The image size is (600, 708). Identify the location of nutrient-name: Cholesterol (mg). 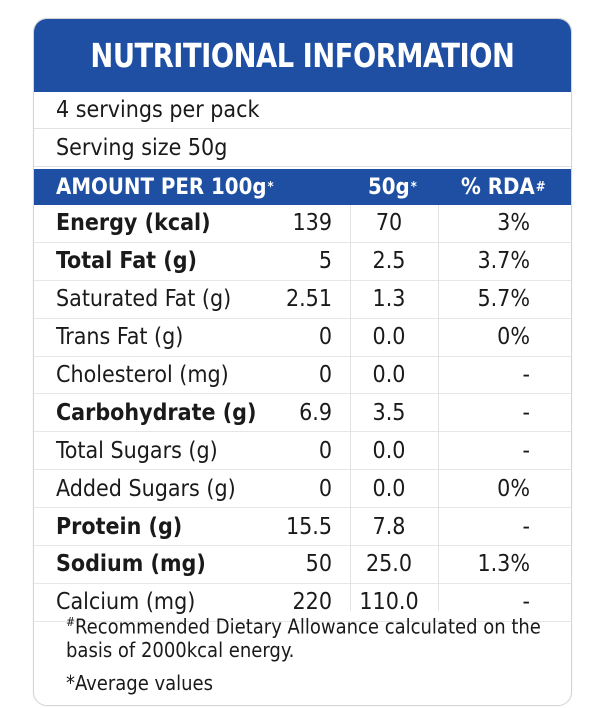
(142, 375).